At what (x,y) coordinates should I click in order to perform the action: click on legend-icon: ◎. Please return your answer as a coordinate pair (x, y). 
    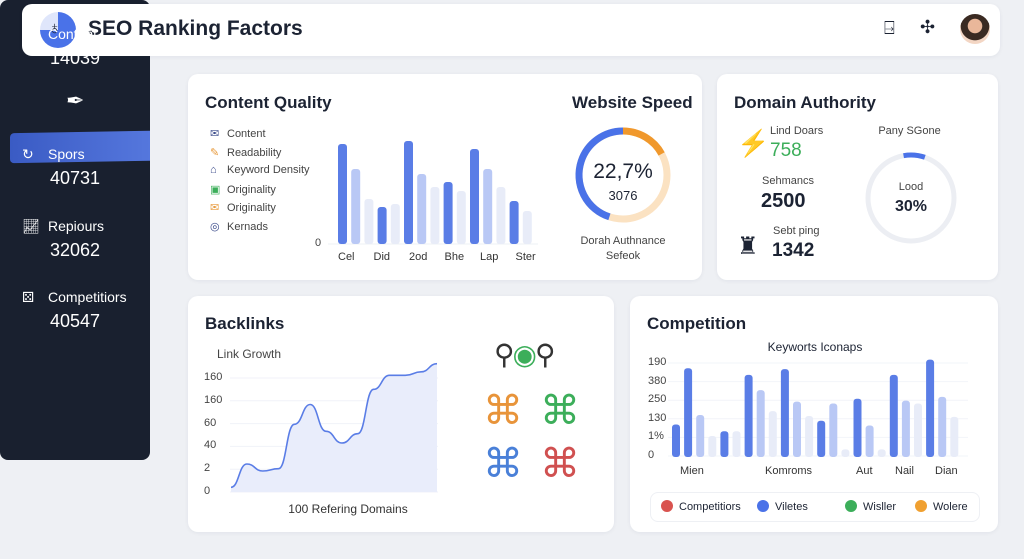
    Looking at the image, I should click on (215, 226).